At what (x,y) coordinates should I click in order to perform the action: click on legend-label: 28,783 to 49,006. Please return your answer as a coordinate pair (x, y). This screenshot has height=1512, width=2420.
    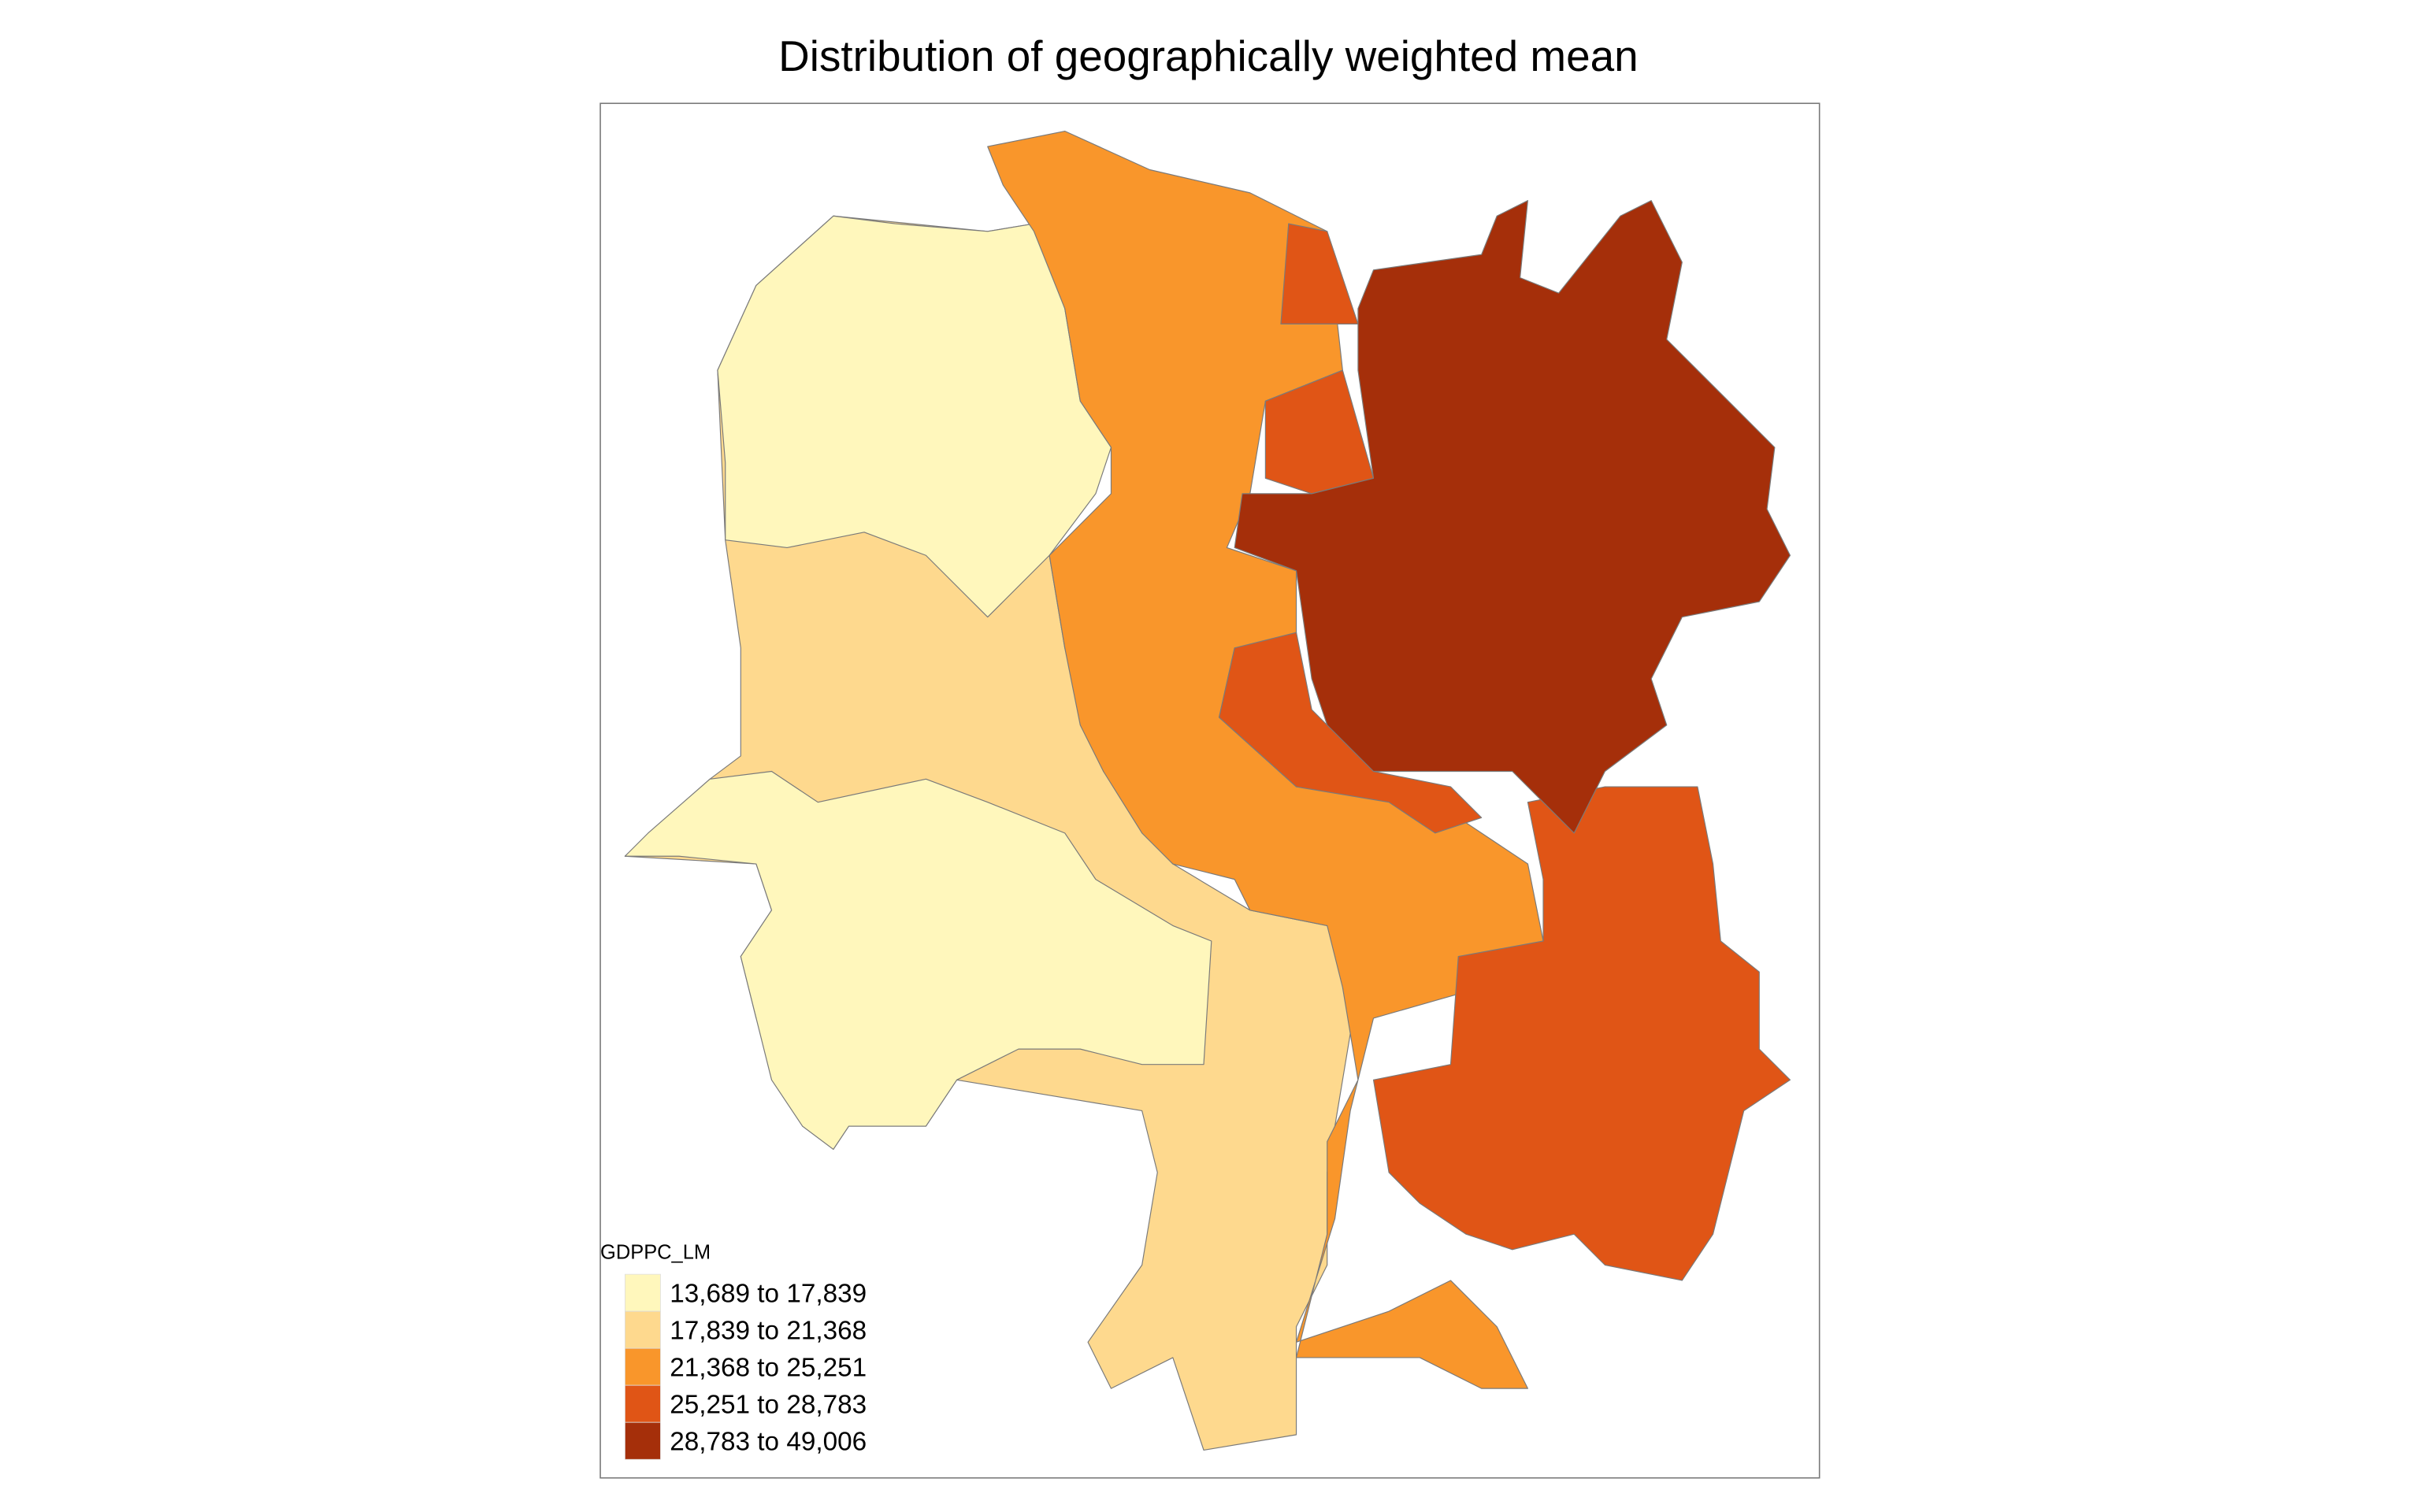
    Looking at the image, I should click on (768, 1441).